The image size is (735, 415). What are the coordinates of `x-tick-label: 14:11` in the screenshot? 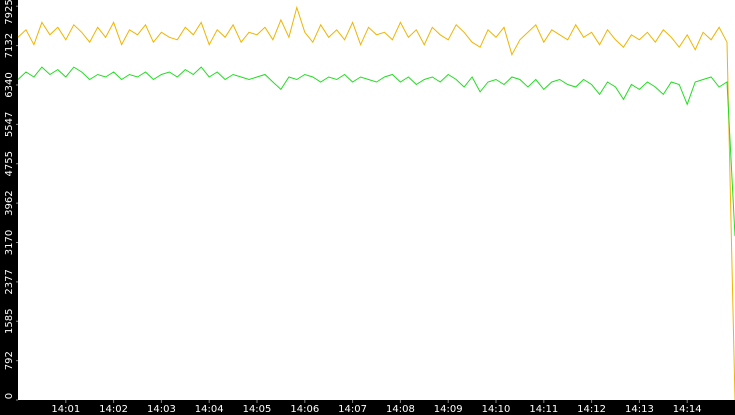 It's located at (543, 409).